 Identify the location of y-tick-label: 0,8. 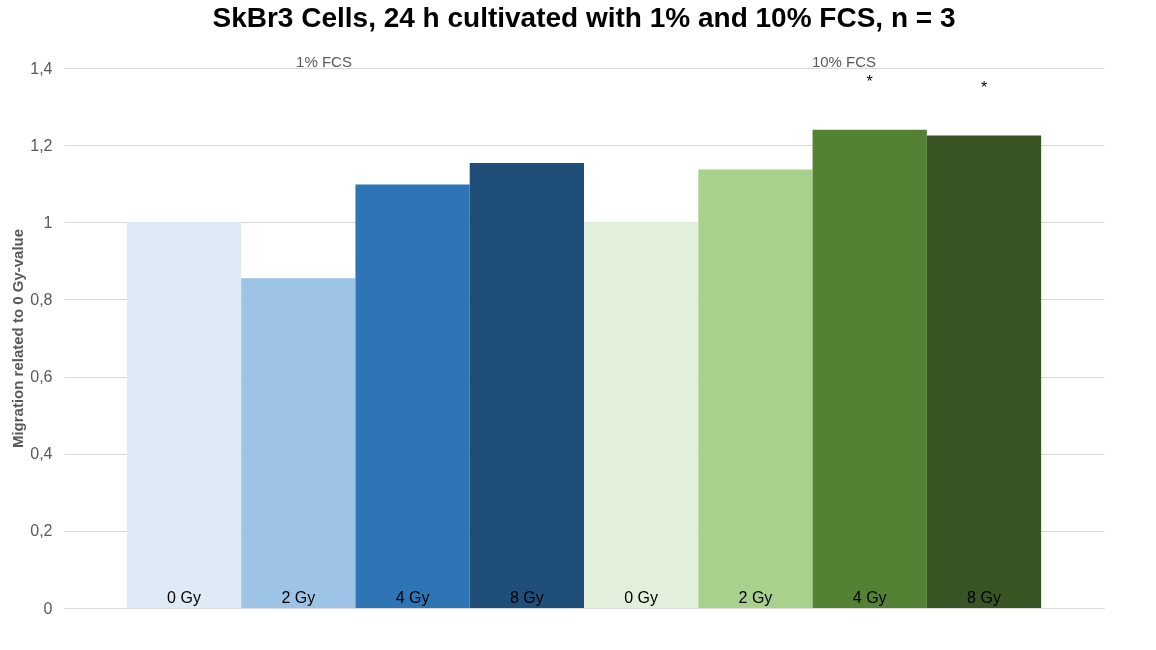
(41, 299).